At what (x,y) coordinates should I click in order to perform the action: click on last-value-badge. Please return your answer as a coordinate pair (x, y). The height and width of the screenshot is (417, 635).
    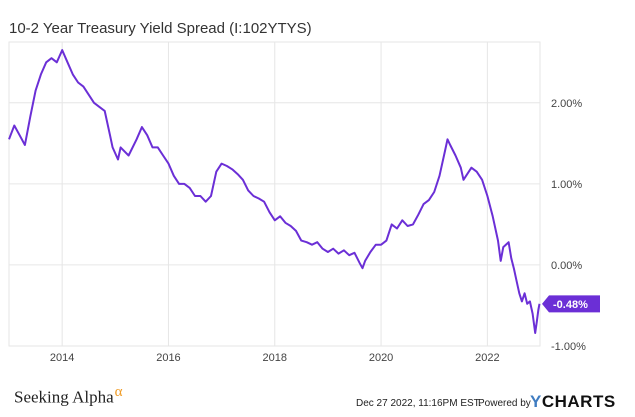
    Looking at the image, I should click on (571, 304).